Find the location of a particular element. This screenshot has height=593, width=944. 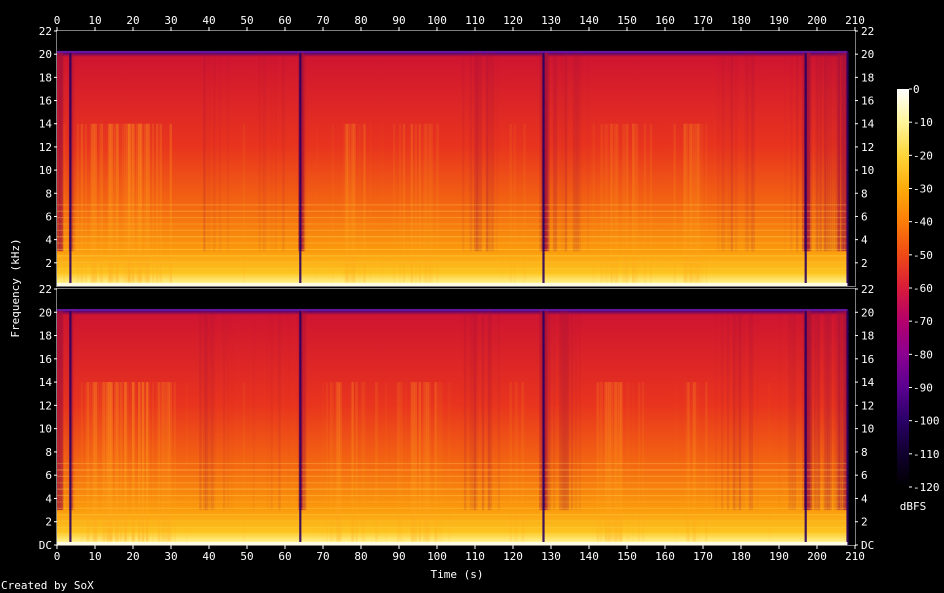

y-tick-label: 12 is located at coordinates (867, 405).